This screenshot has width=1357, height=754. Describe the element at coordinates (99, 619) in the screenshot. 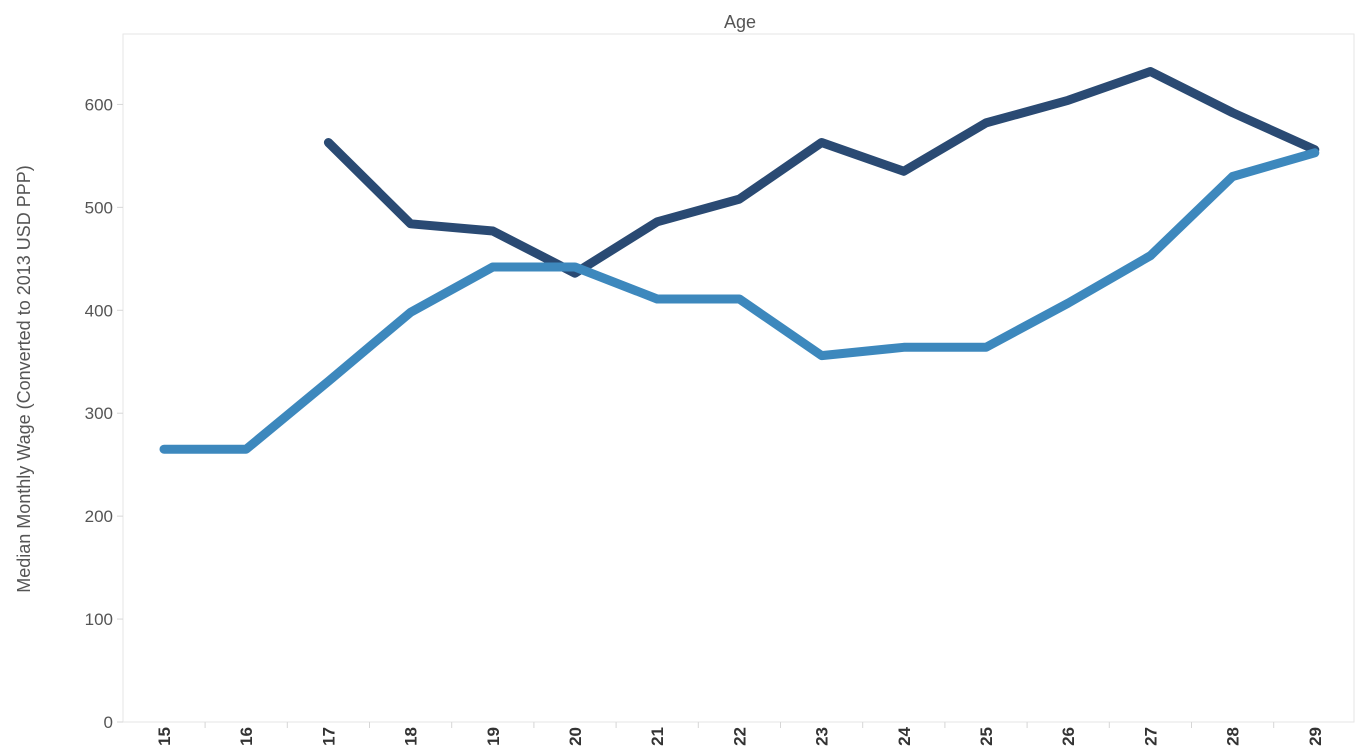

I see `y-tick-label: 100` at that location.